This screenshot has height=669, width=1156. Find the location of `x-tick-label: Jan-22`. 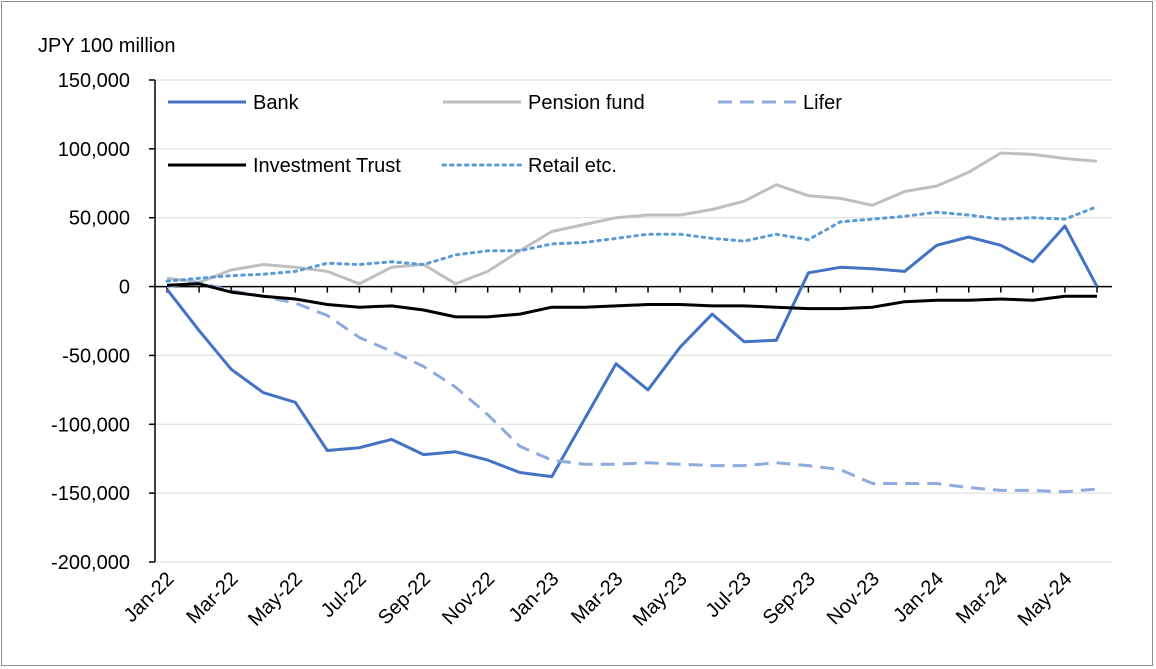

x-tick-label: Jan-22 is located at coordinates (149, 597).